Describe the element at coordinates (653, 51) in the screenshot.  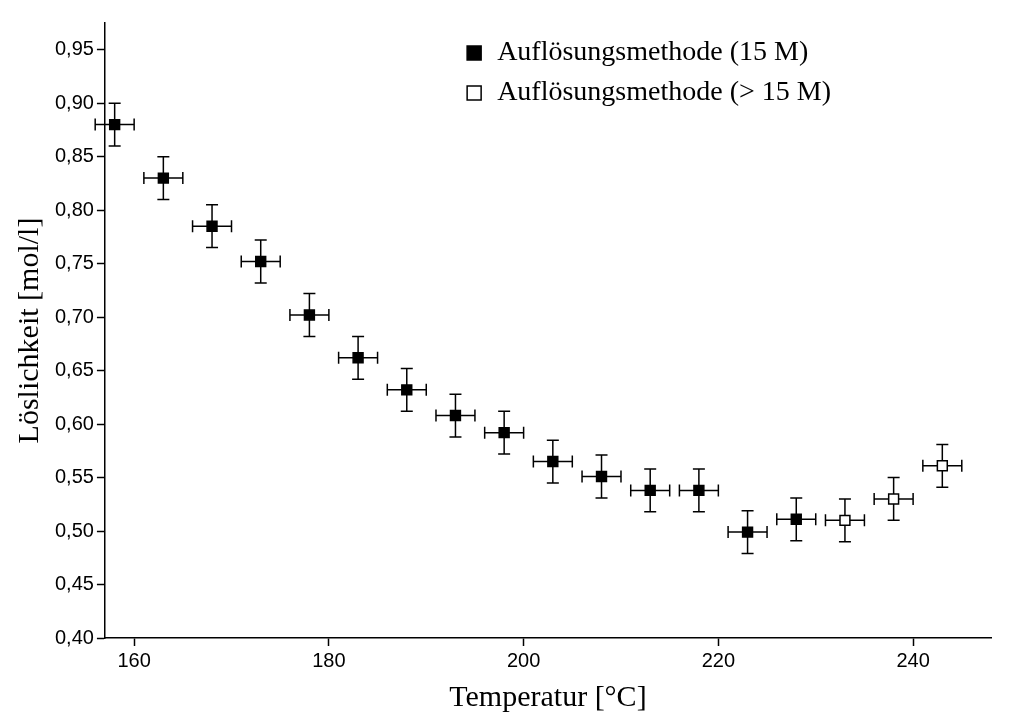
I see `legend-label: Auflösungsmethode (15 M)` at that location.